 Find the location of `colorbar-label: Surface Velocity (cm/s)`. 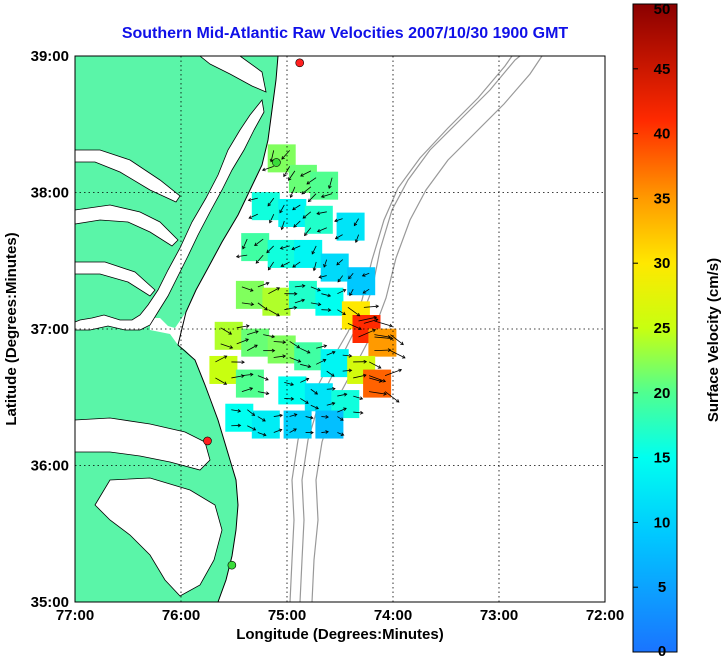

colorbar-label: Surface Velocity (cm/s) is located at coordinates (713, 340).